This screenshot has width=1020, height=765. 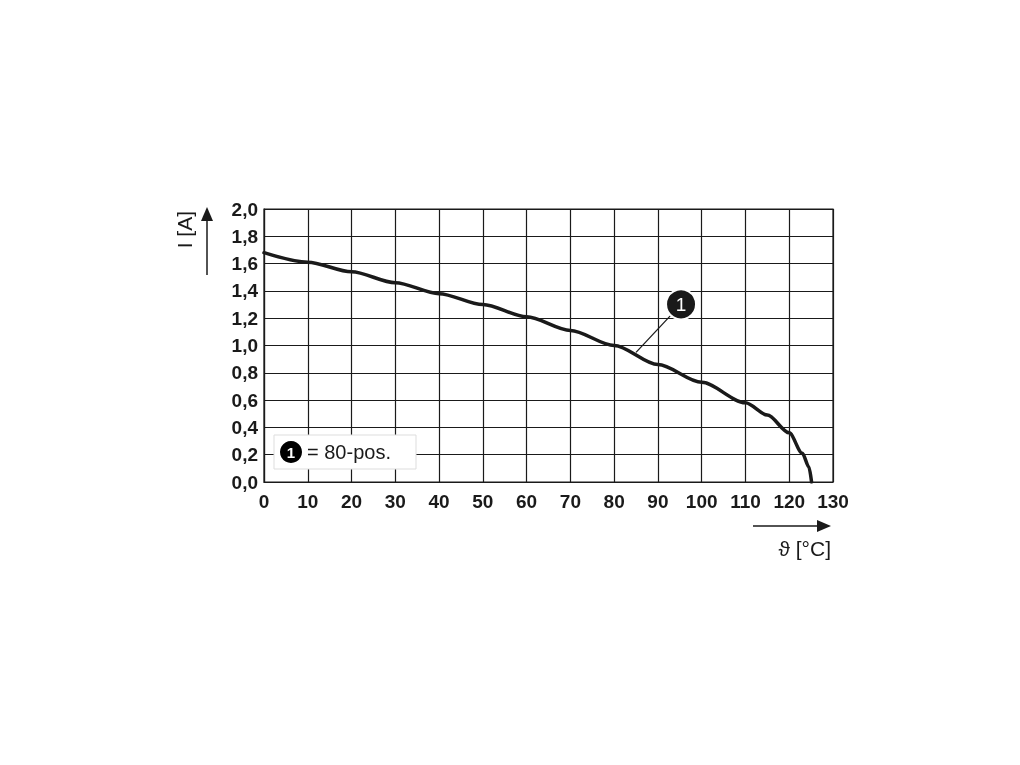 I want to click on x-tick-label: 80, so click(x=614, y=501).